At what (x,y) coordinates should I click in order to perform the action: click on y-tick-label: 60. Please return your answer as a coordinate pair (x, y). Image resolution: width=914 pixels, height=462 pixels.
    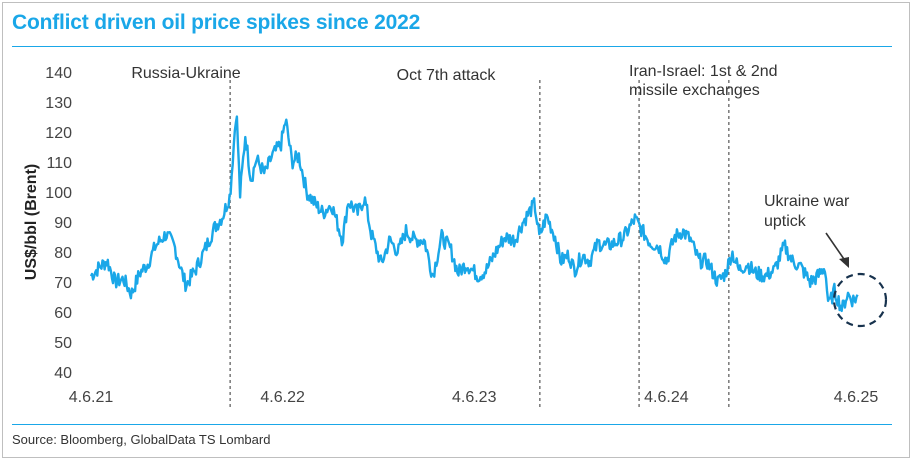
    Looking at the image, I should click on (63, 313).